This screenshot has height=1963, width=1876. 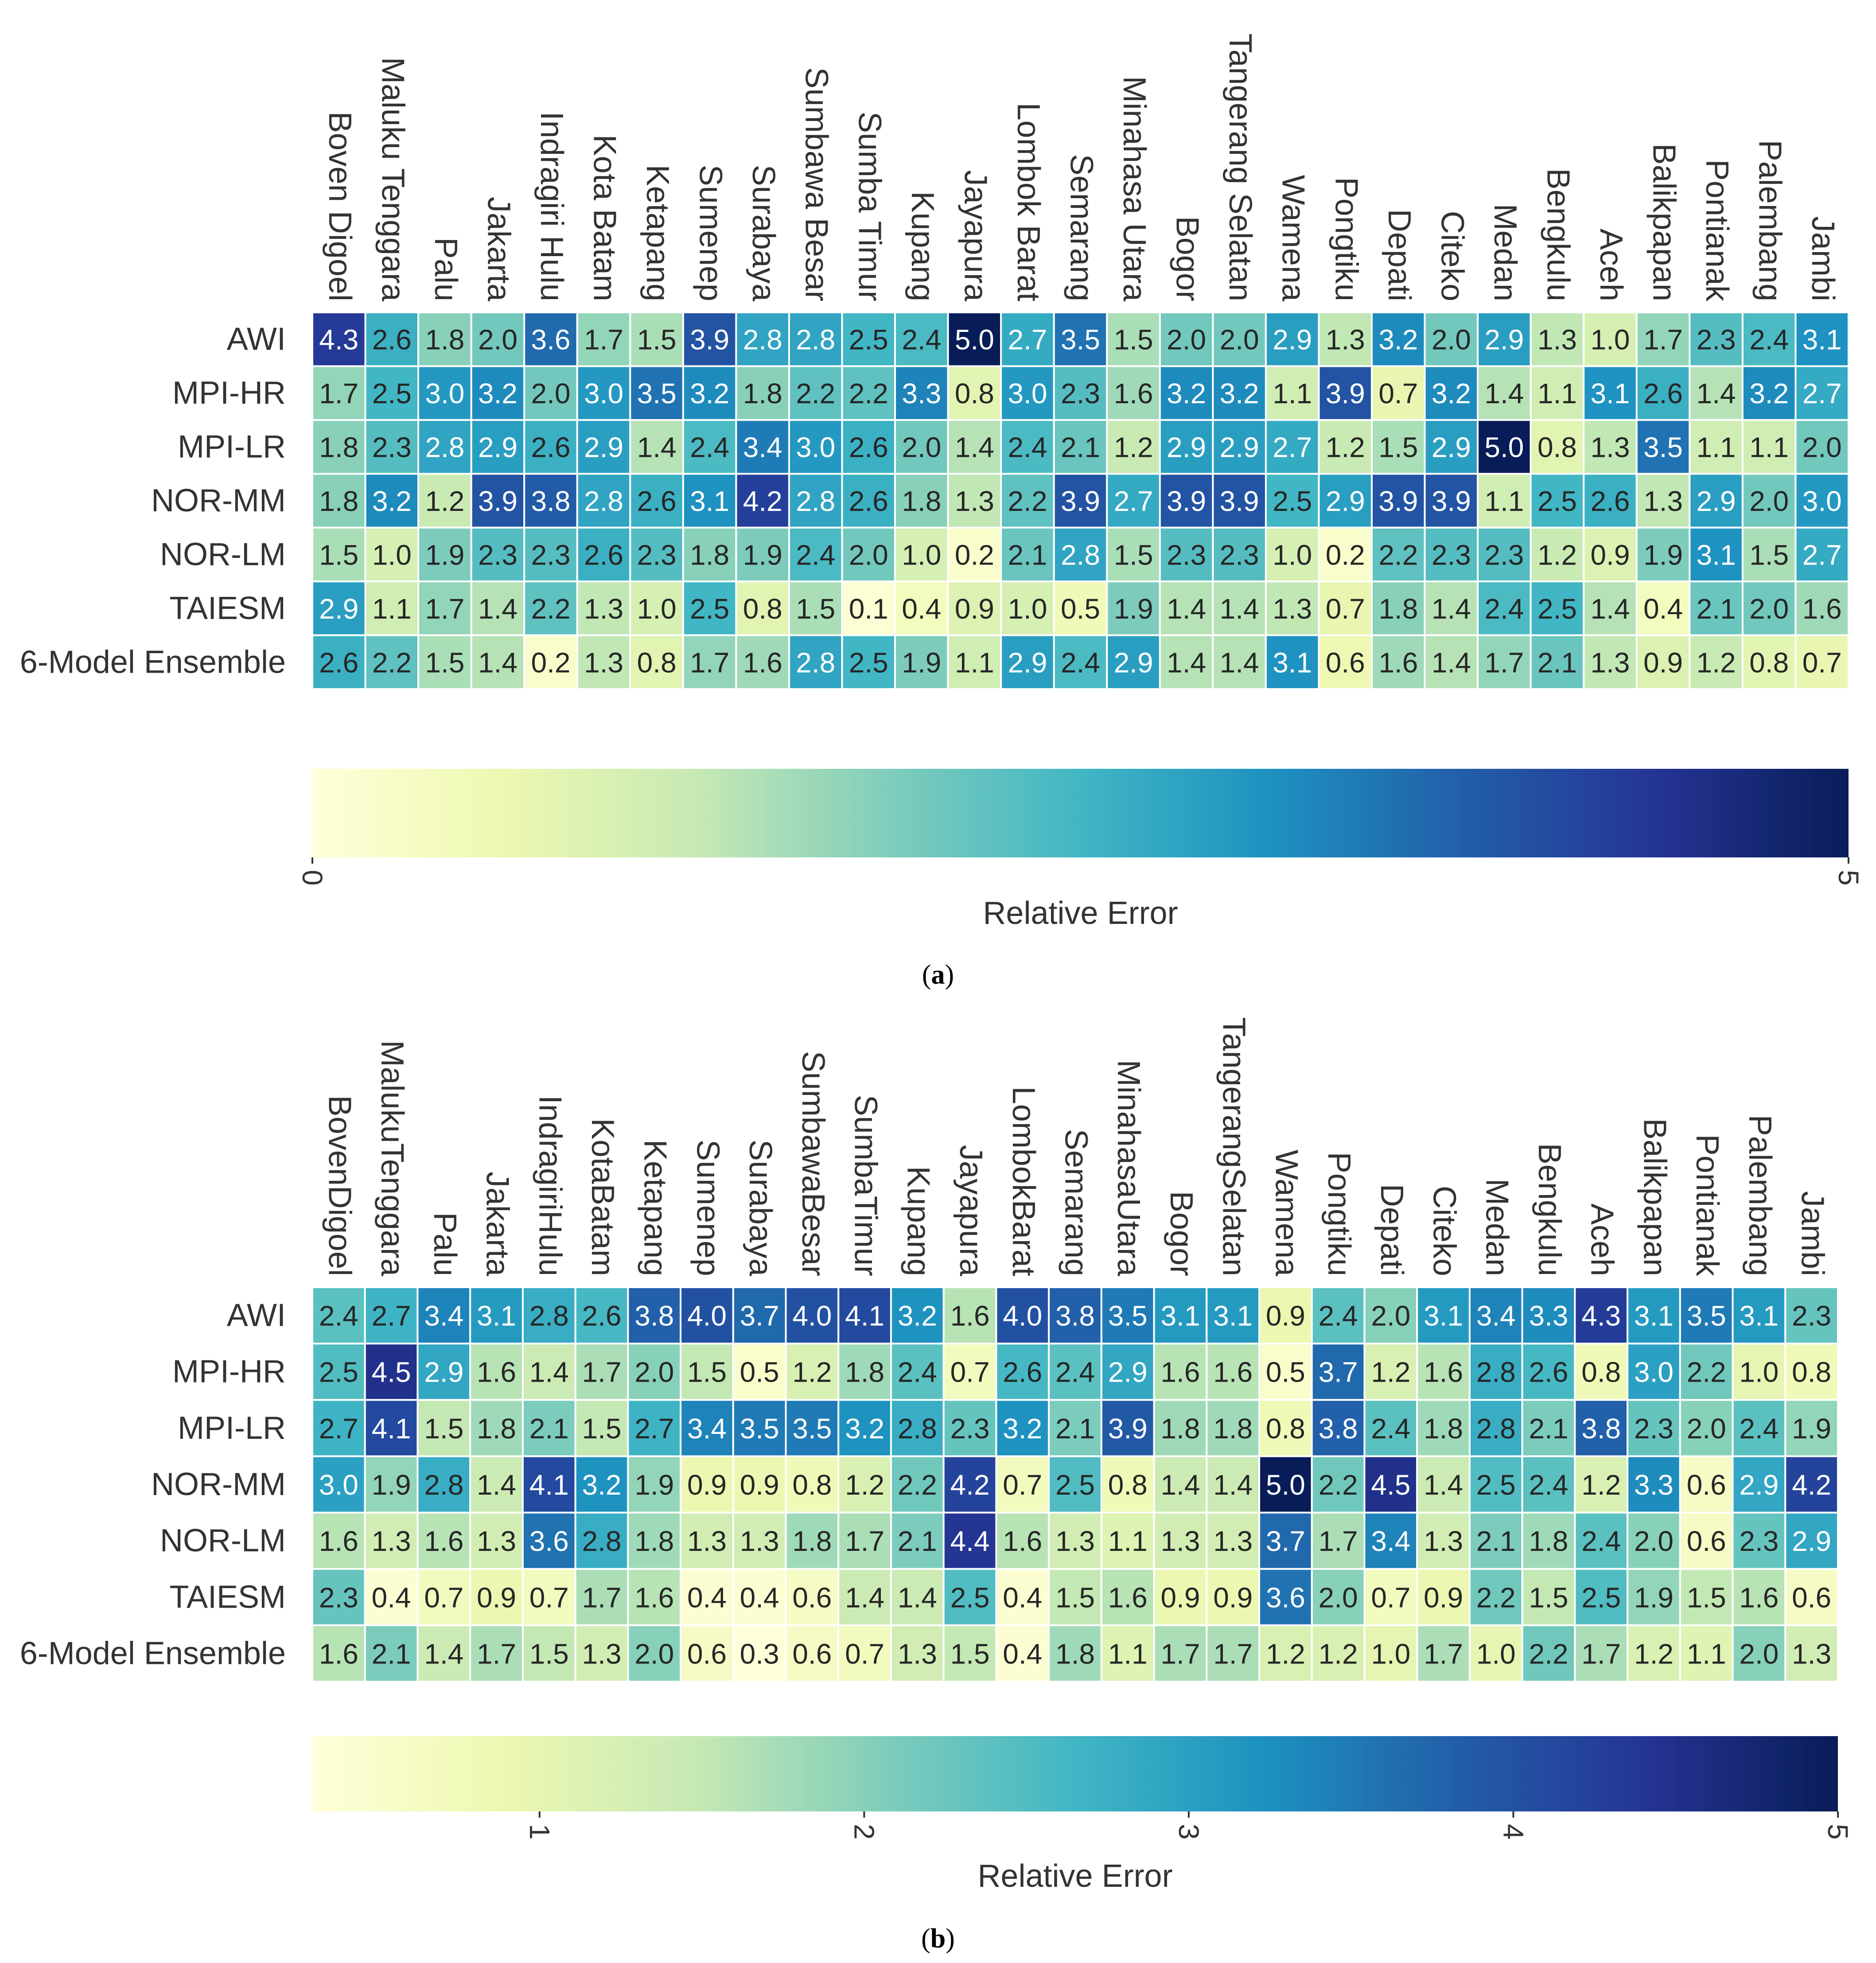 What do you see at coordinates (1390, 1485) in the screenshot?
I see `cell-value-label: 4.5` at bounding box center [1390, 1485].